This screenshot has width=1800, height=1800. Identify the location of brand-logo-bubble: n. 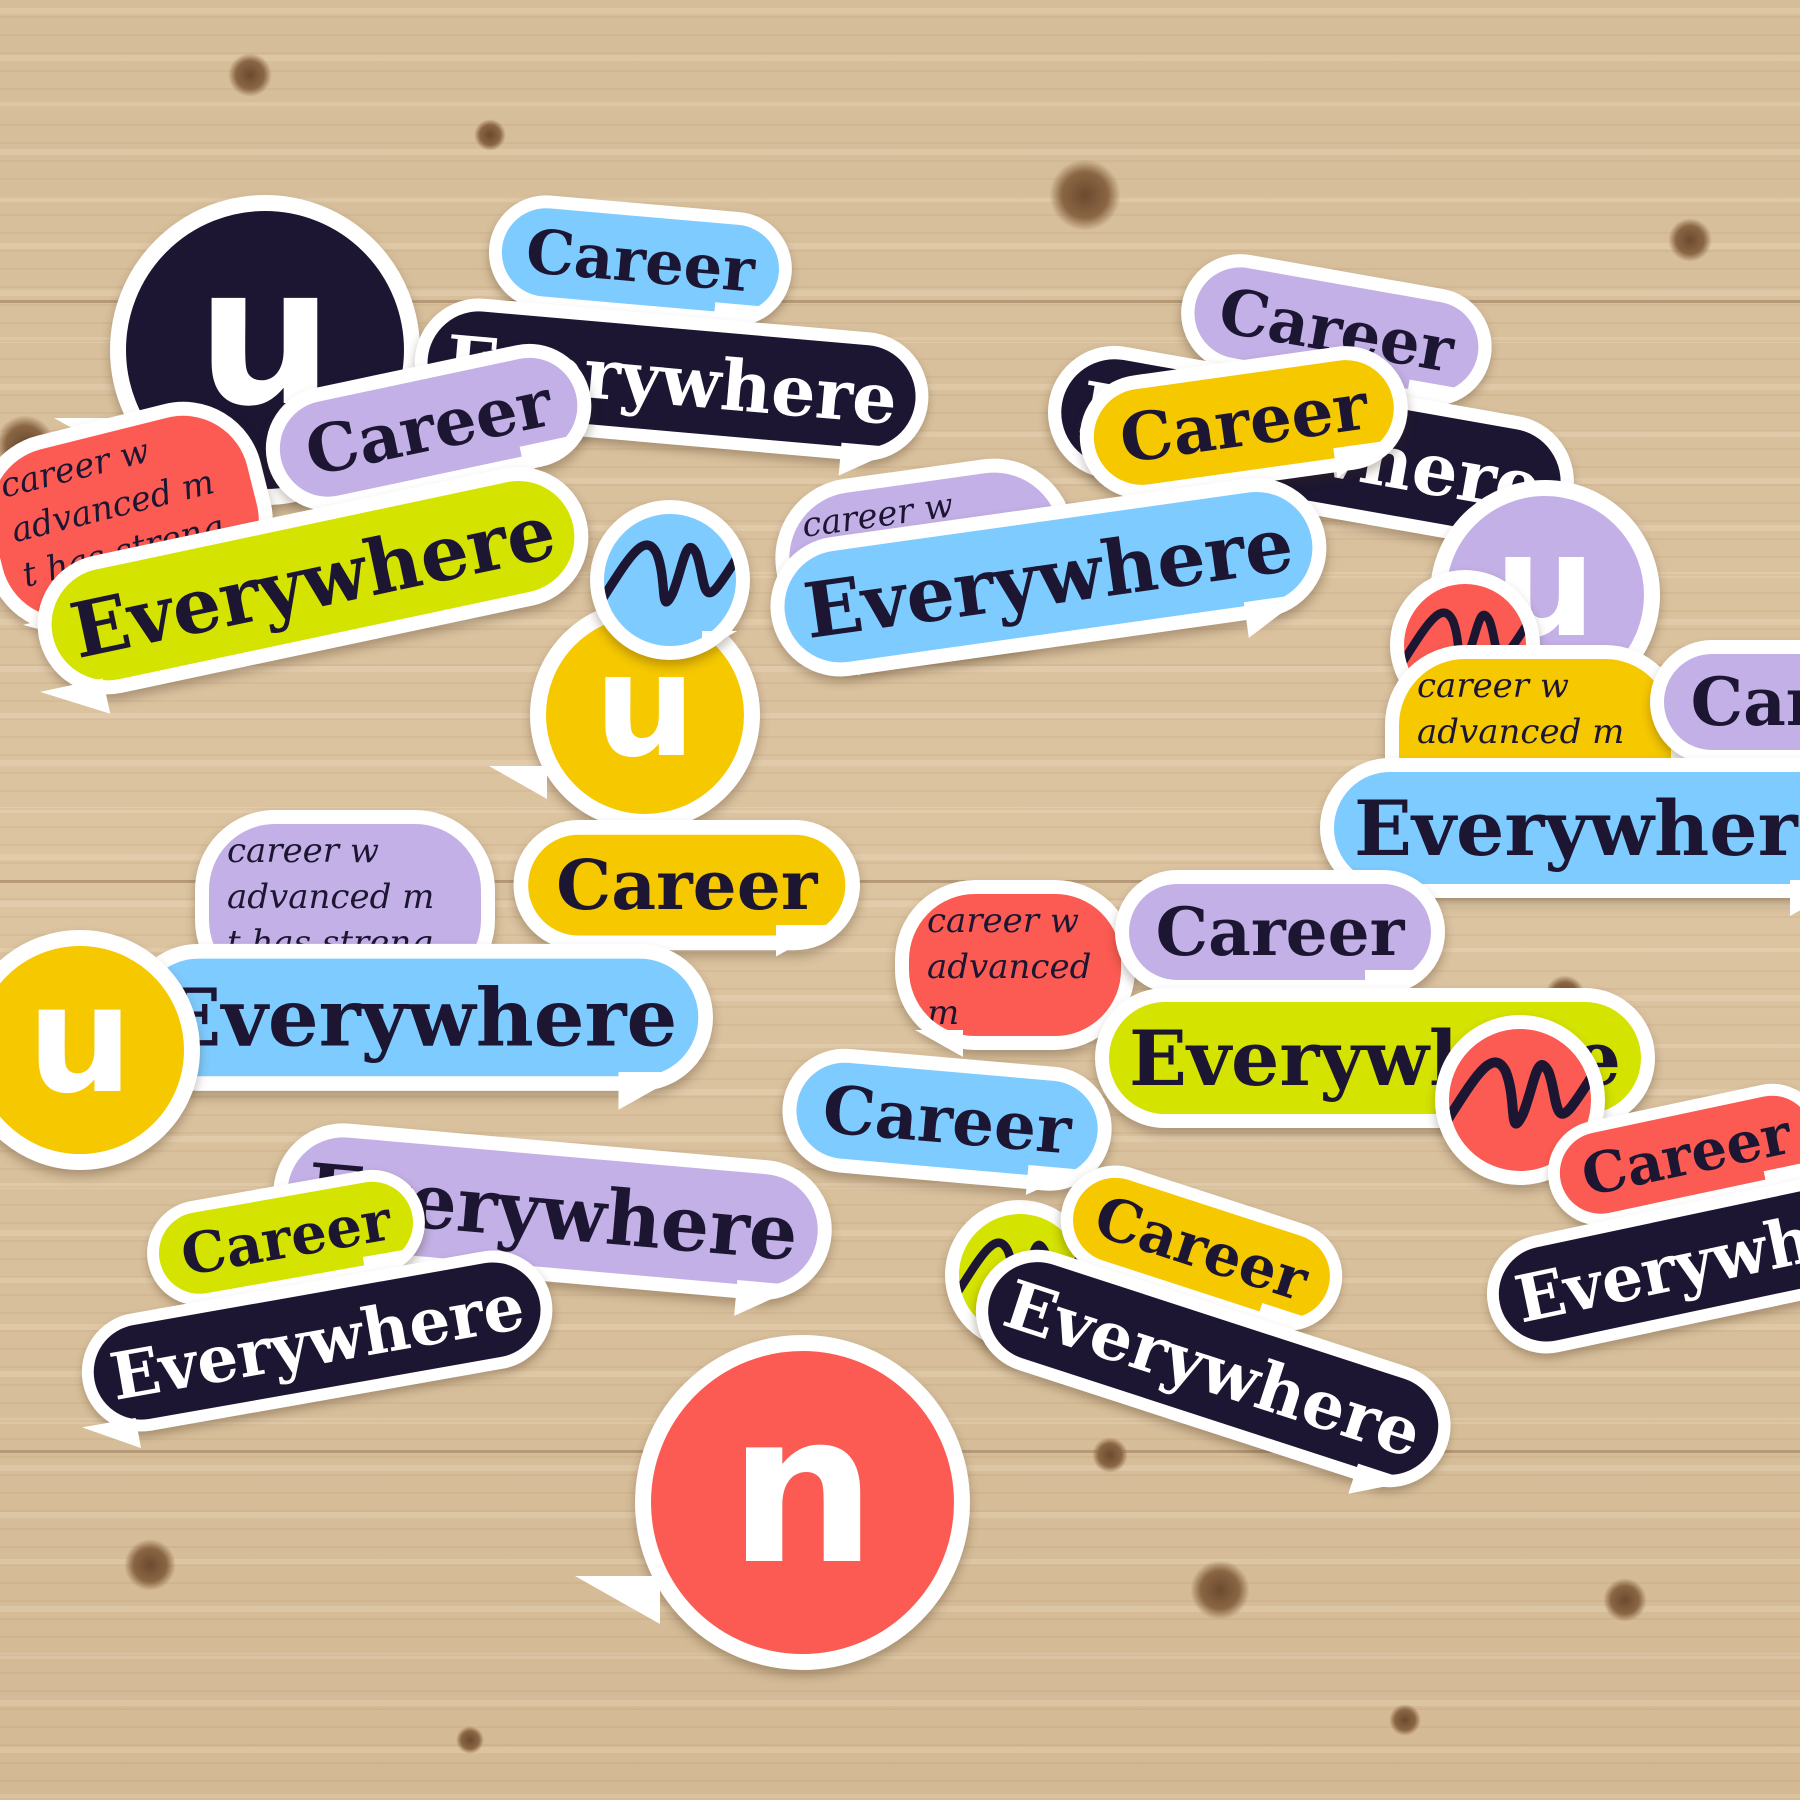
(802, 1502).